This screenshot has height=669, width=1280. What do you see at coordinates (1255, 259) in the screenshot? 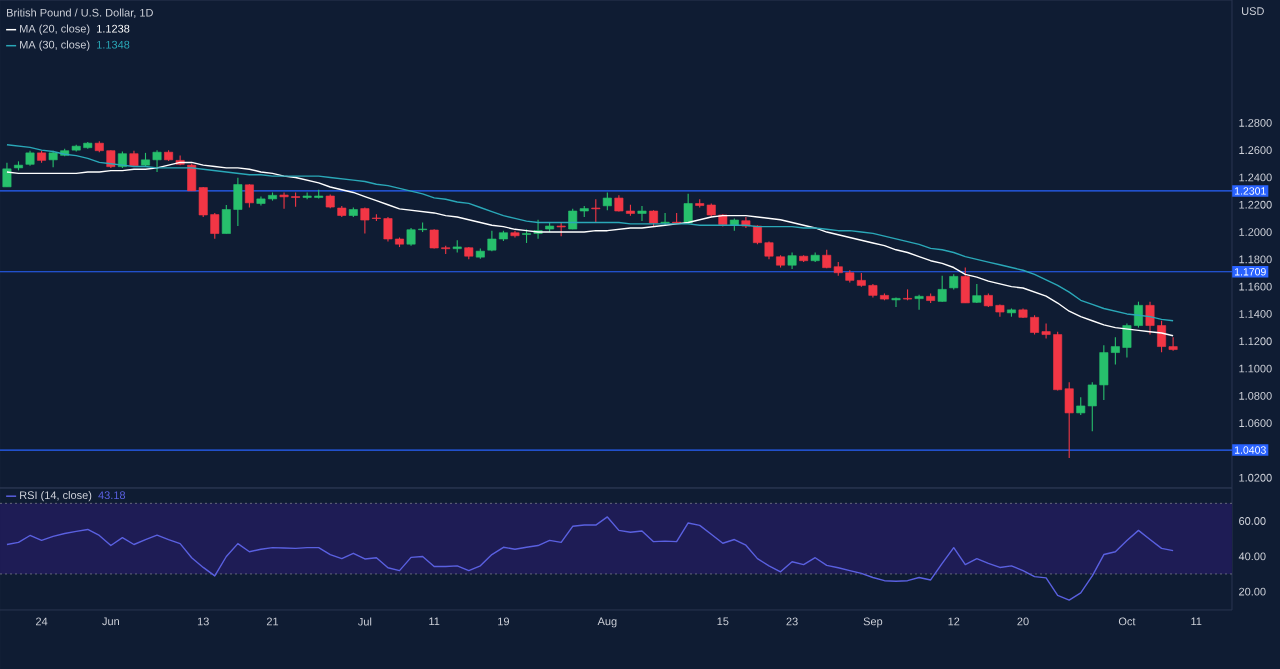
I see `y-tick-label: 1.1800` at bounding box center [1255, 259].